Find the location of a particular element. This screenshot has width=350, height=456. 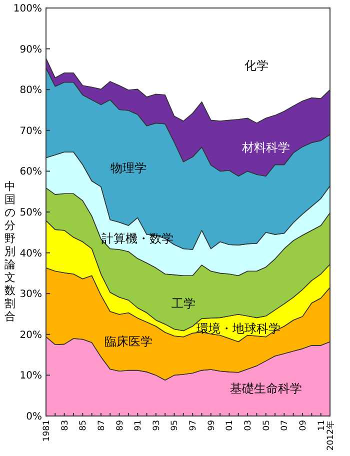

series-label: 化学 is located at coordinates (256, 65).